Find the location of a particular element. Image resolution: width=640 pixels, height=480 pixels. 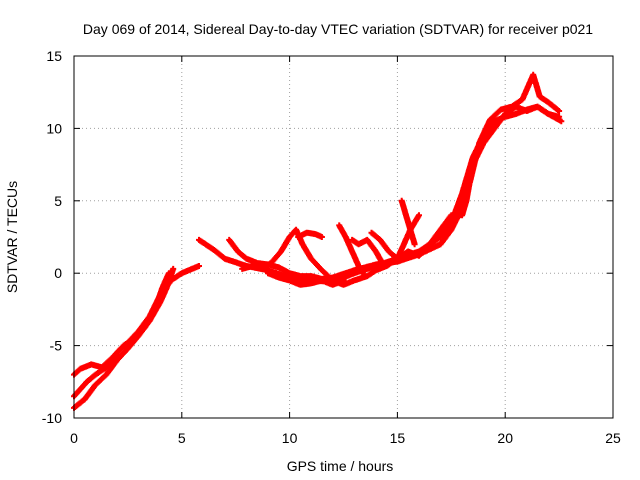

series-track-c is located at coordinates (121, 324).